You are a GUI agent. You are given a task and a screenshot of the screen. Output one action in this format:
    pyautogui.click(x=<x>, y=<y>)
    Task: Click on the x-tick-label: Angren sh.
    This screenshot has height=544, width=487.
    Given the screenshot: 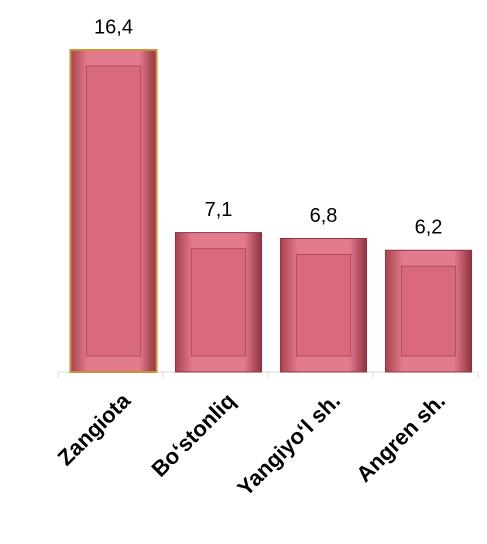 What is the action you would take?
    pyautogui.click(x=400, y=437)
    